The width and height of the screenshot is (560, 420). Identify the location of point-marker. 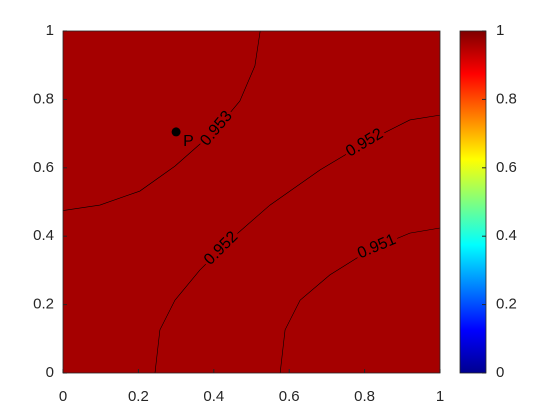
(176, 132).